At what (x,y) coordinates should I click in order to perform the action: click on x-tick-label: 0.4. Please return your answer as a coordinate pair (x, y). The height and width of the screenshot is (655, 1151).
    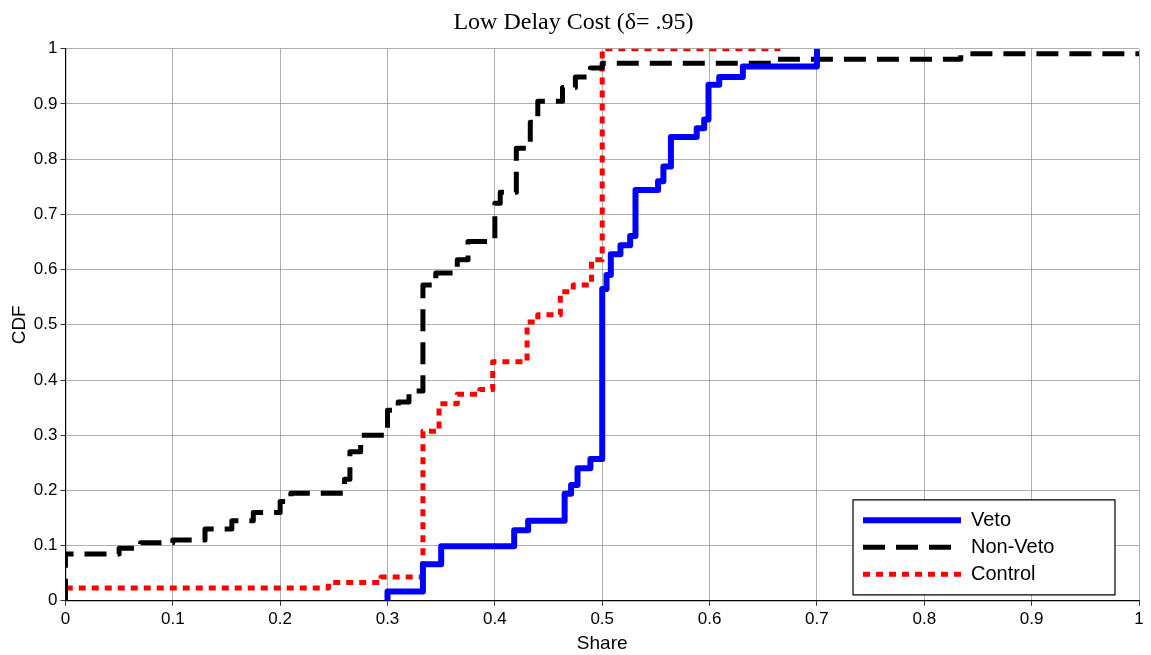
    Looking at the image, I should click on (495, 618).